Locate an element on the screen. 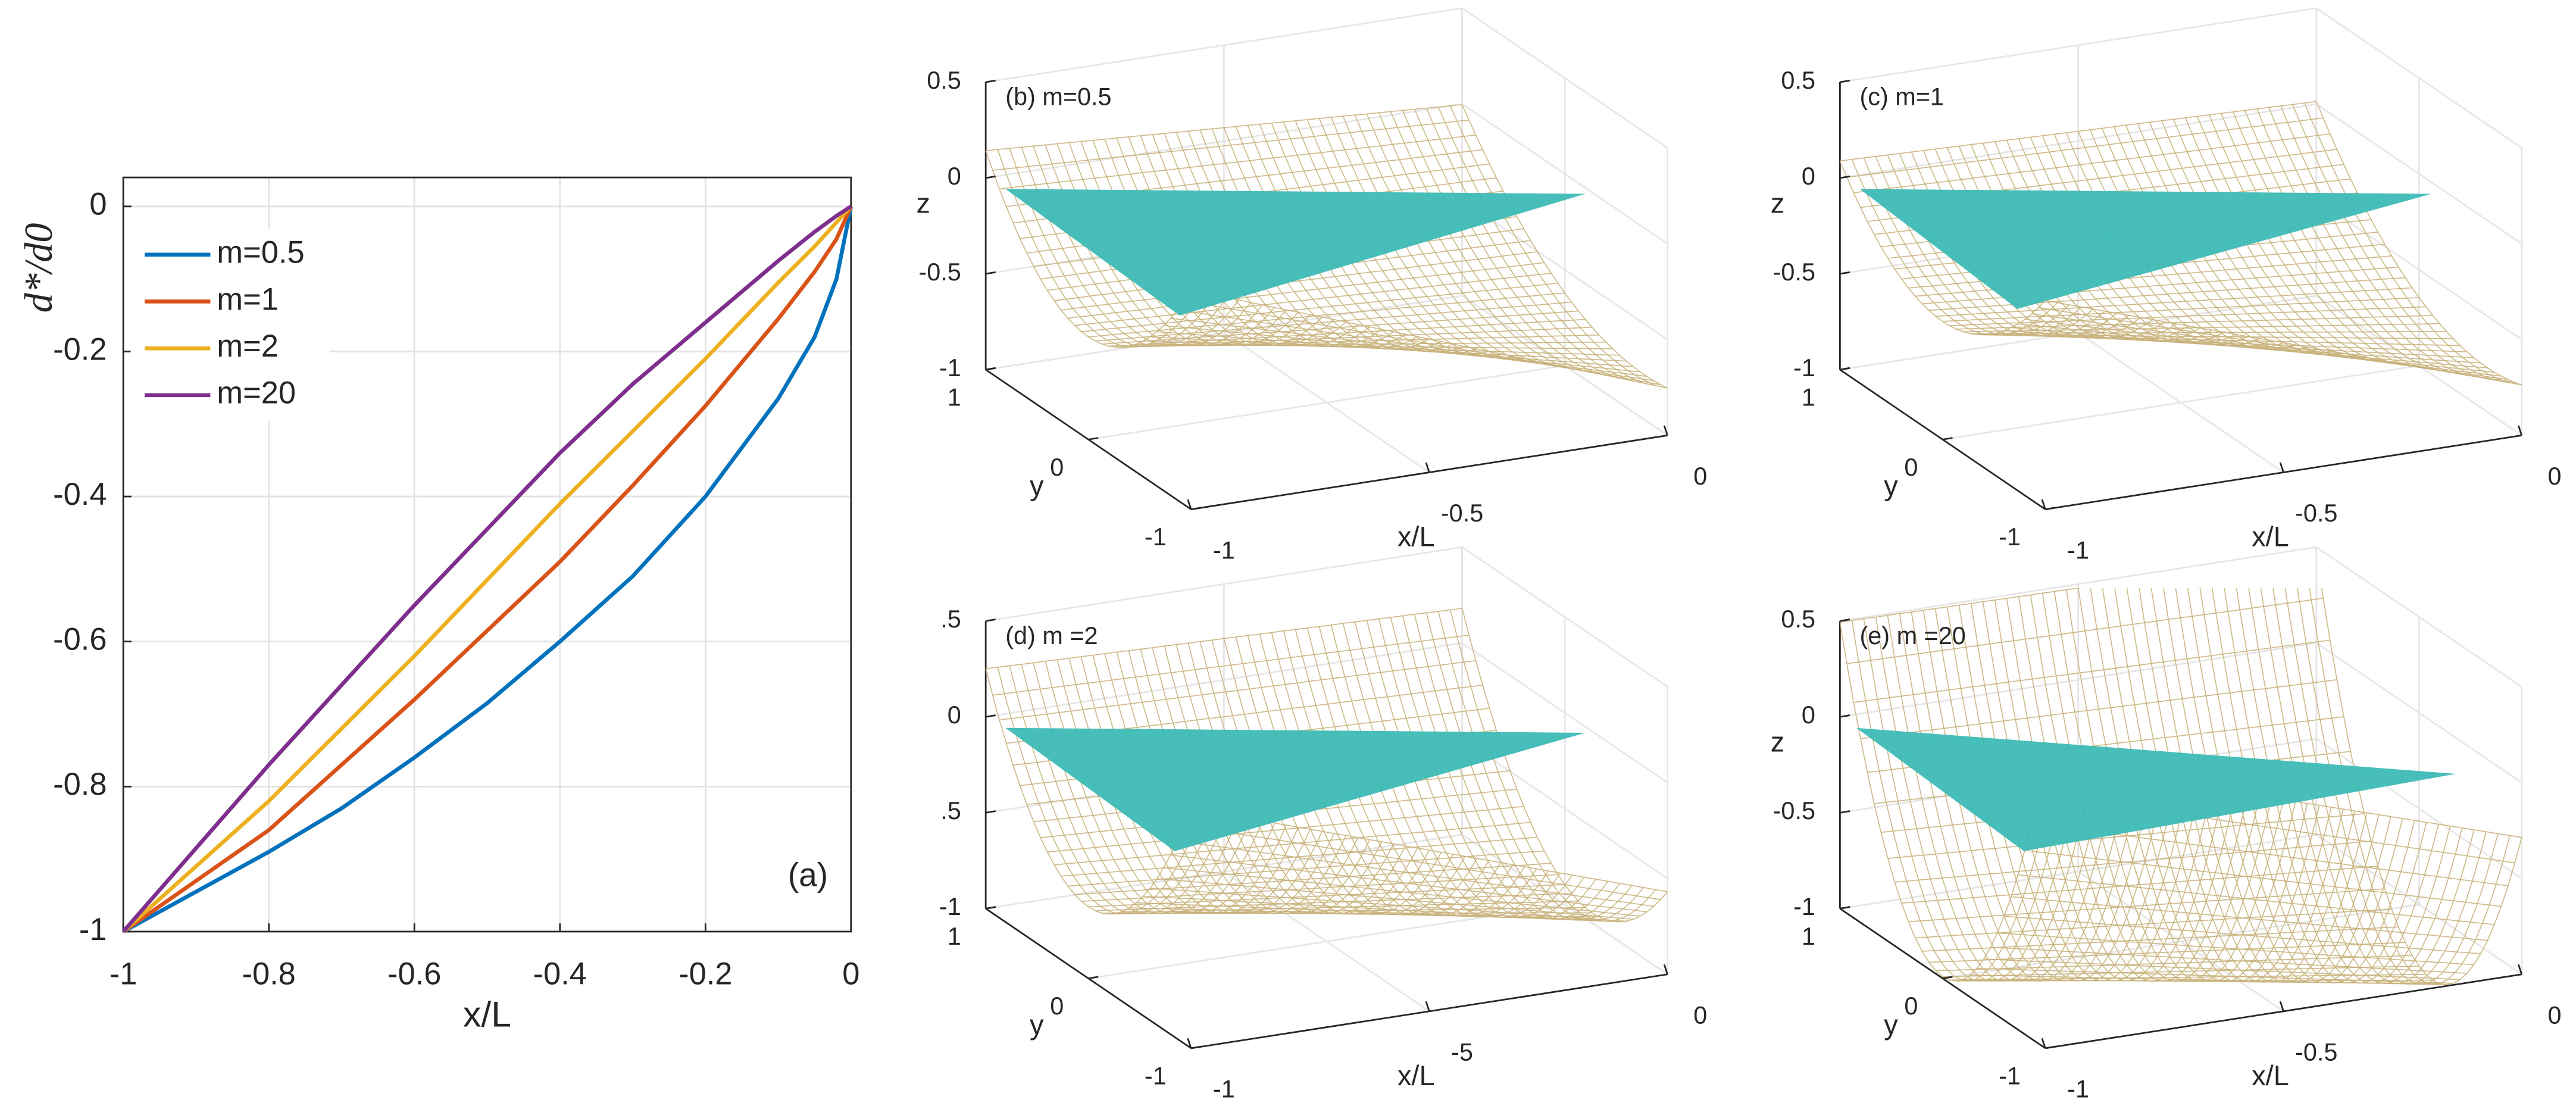 Image resolution: width=2576 pixels, height=1112 pixels. legend-label: m=0.5 is located at coordinates (260, 253).